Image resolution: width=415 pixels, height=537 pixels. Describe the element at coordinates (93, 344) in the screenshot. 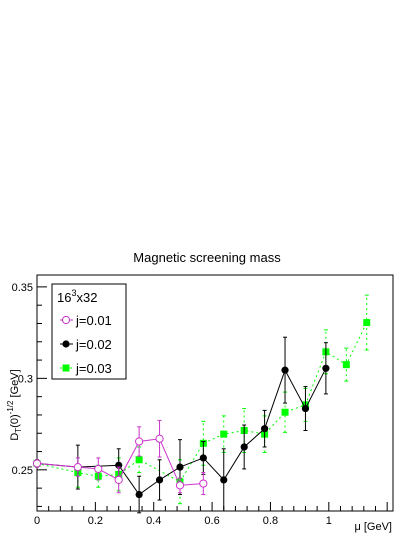

I see `legend-label: j=0.02` at that location.